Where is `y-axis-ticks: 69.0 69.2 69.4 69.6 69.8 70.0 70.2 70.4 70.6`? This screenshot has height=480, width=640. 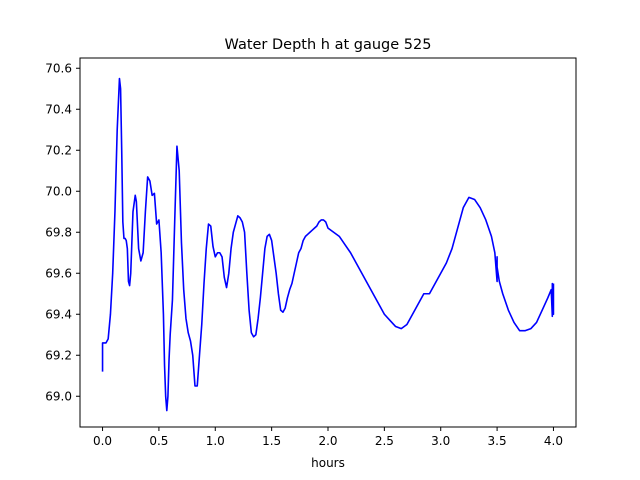 y-axis-ticks: 69.0 69.2 69.4 69.6 69.8 70.0 70.2 70.4 70.6 is located at coordinates (62, 232).